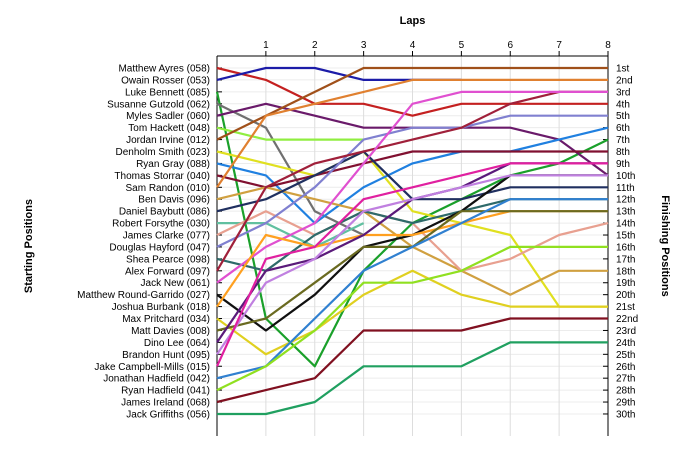  What do you see at coordinates (625, 283) in the screenshot?
I see `finishing-position-label: 19th` at bounding box center [625, 283].